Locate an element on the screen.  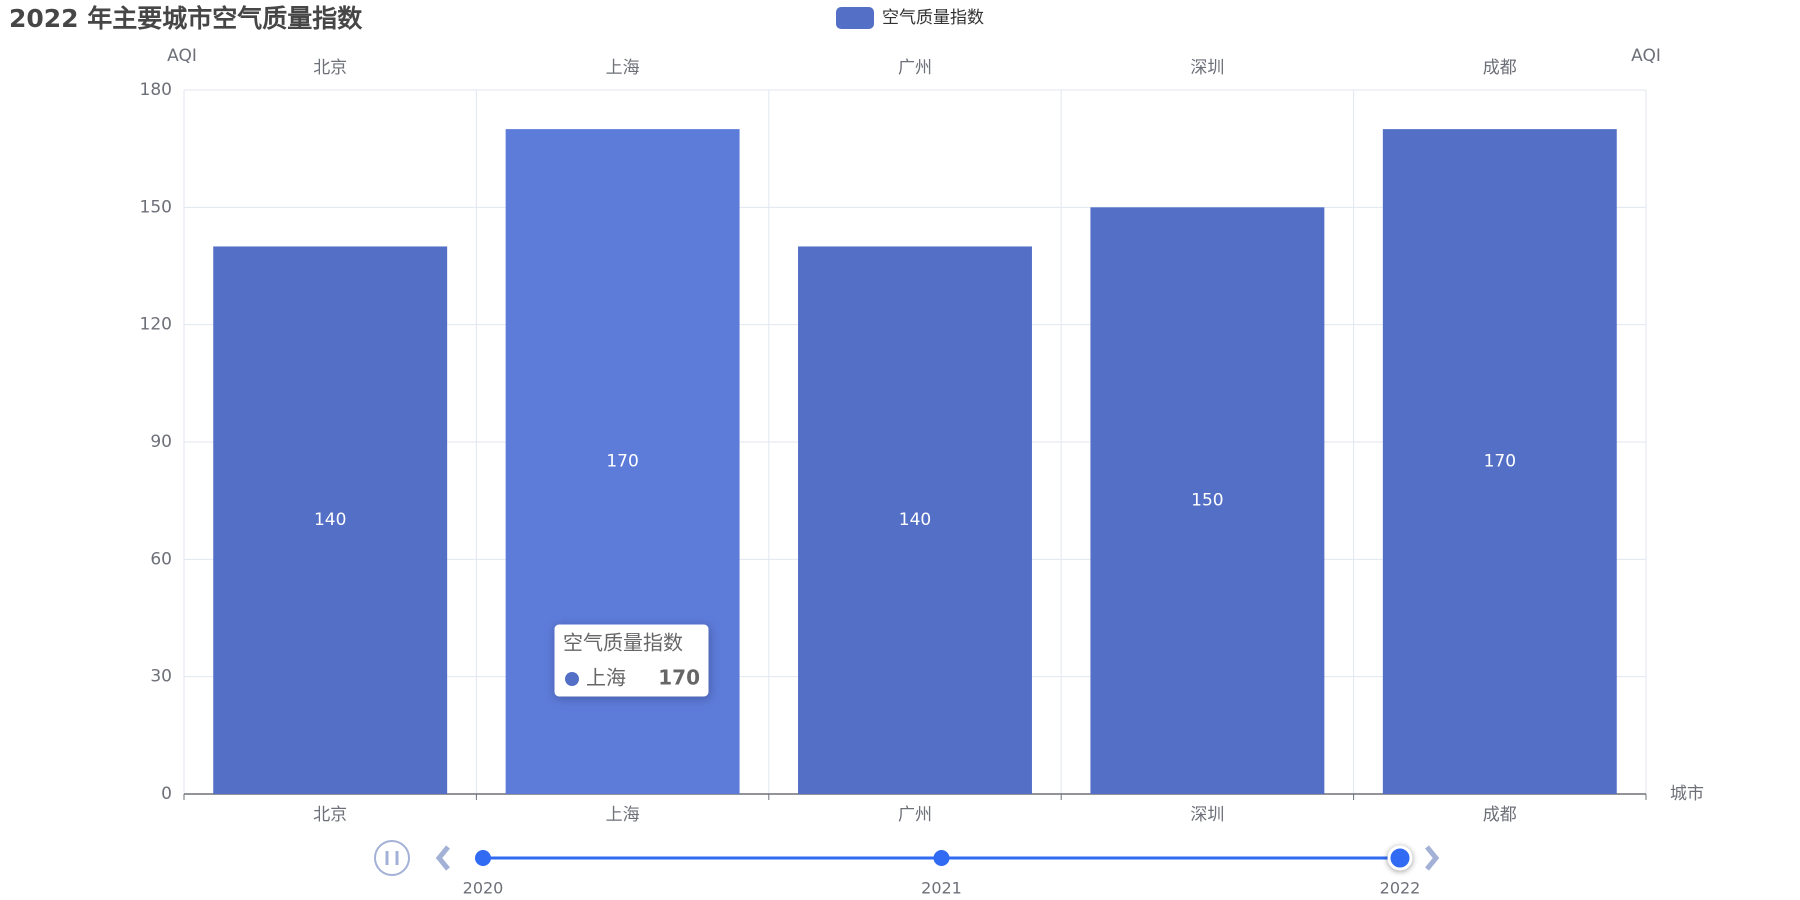
y-tick-label: 30 is located at coordinates (161, 677).